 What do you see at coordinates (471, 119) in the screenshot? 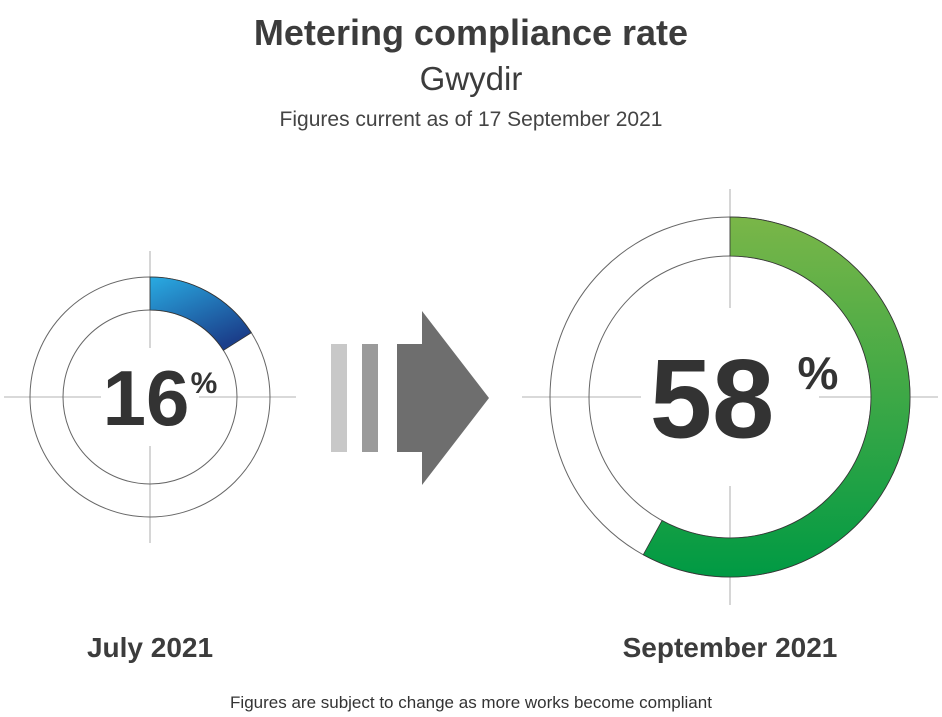
I see `as-of-date: Figures current as of 17 September 2021` at bounding box center [471, 119].